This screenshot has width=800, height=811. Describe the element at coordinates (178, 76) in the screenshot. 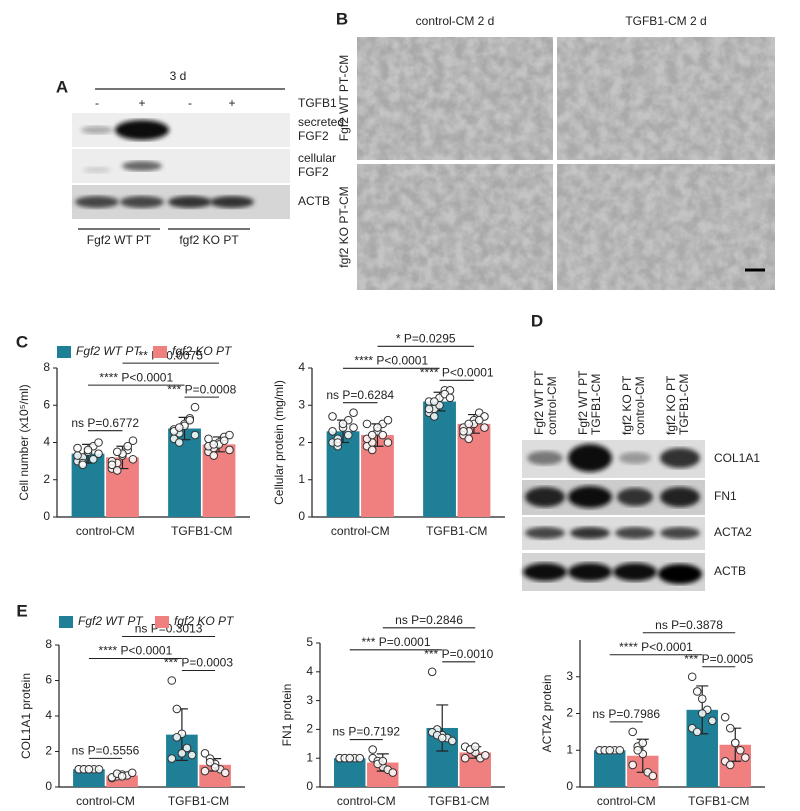

I see `time-label: 3 d` at that location.